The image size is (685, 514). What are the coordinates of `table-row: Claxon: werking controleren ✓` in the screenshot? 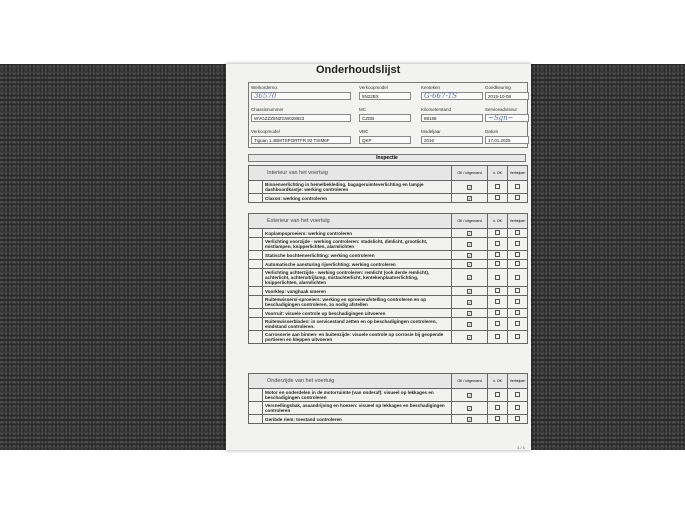 It's located at (388, 198).